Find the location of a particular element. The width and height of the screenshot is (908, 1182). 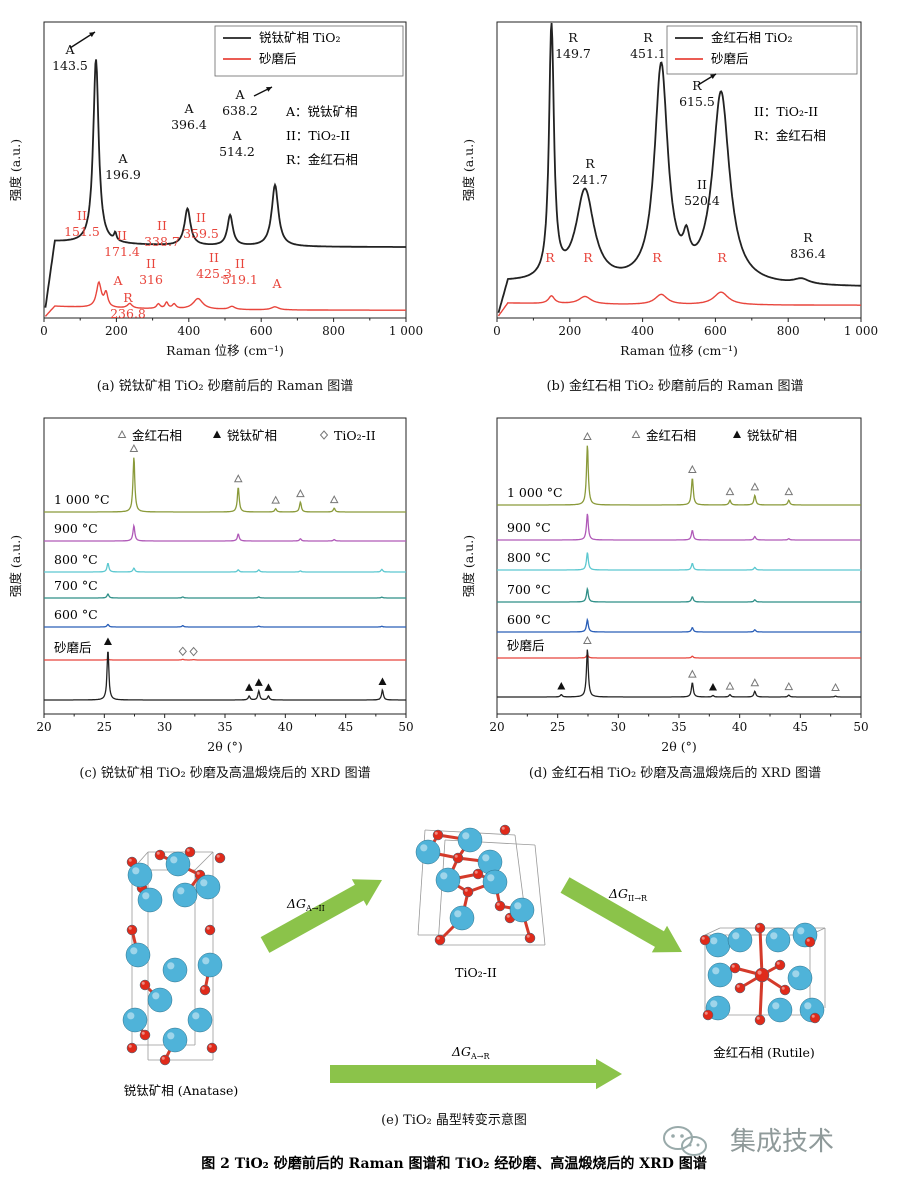

peak-label-value: 836.4 is located at coordinates (808, 253).